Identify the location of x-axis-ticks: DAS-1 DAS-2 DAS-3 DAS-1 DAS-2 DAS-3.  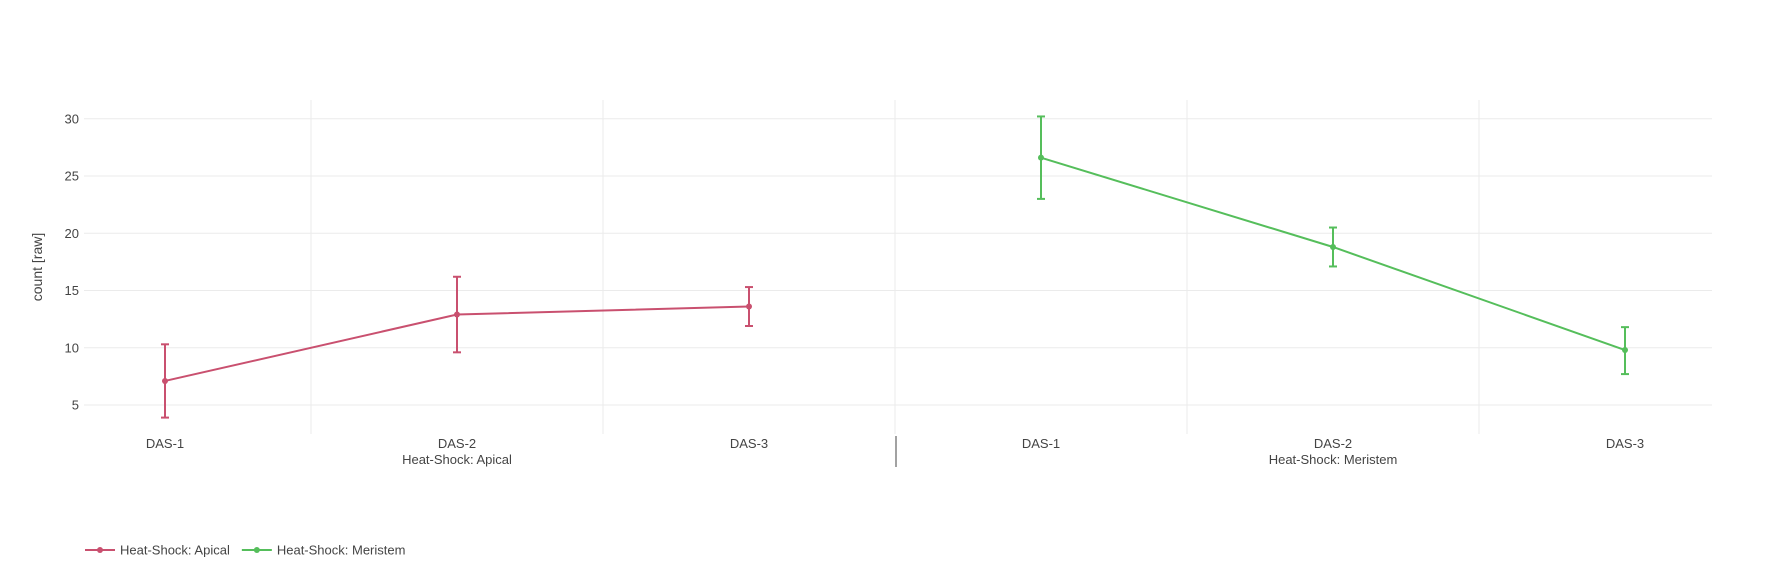
(895, 443).